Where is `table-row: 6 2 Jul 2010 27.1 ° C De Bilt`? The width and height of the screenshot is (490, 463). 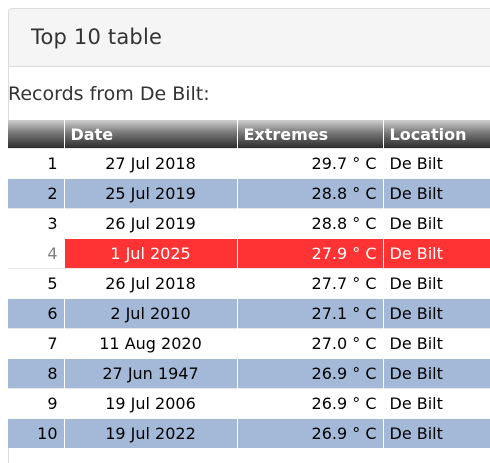 table-row: 6 2 Jul 2010 27.1 ° C De Bilt is located at coordinates (249, 313).